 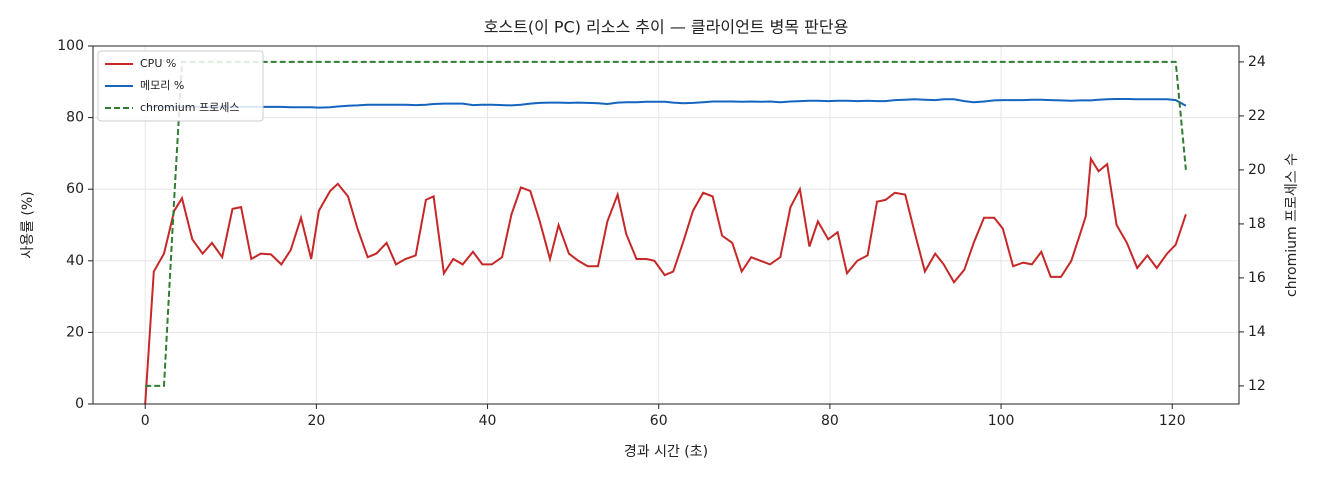 What do you see at coordinates (666, 452) in the screenshot?
I see `x-axis-label: 경과 시간 (초)` at bounding box center [666, 452].